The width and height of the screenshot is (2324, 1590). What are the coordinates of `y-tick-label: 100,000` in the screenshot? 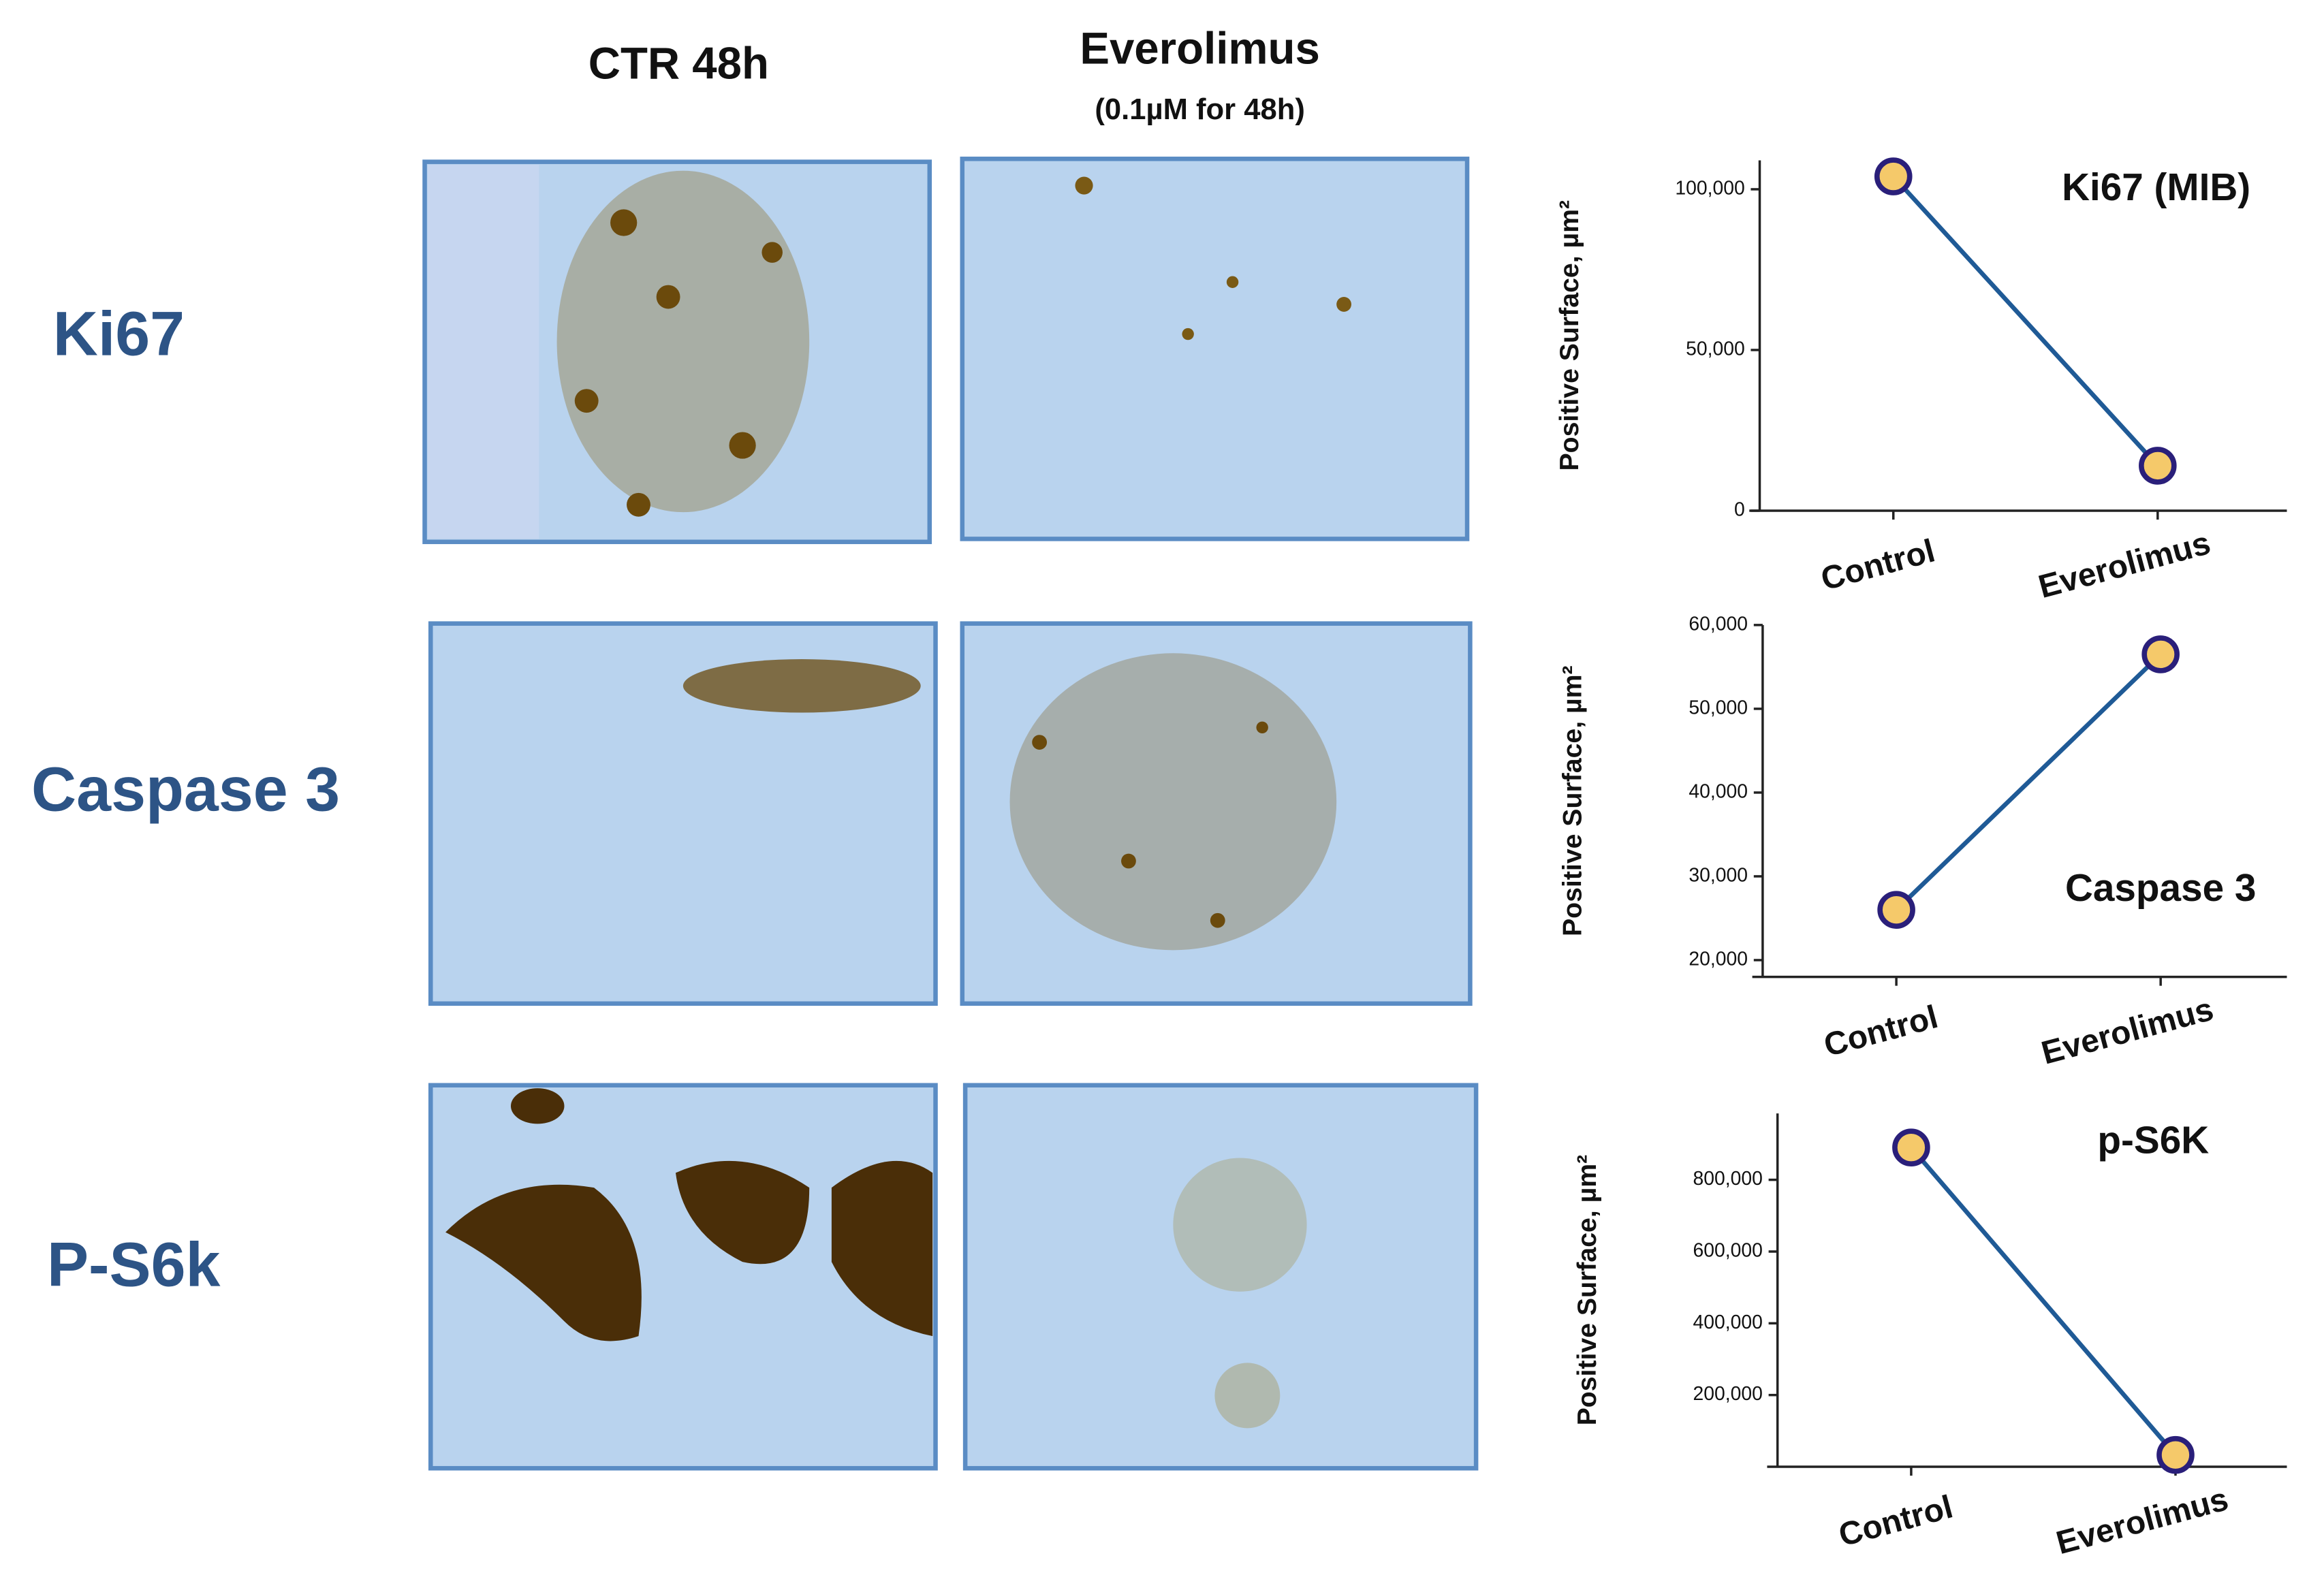 It's located at (1709, 188).